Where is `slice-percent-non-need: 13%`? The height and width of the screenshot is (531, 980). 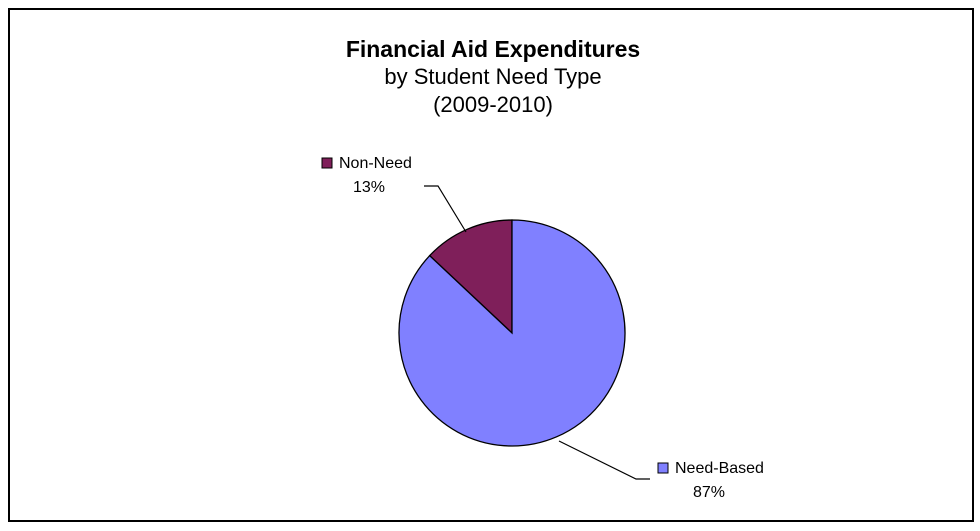 slice-percent-non-need: 13% is located at coordinates (369, 187).